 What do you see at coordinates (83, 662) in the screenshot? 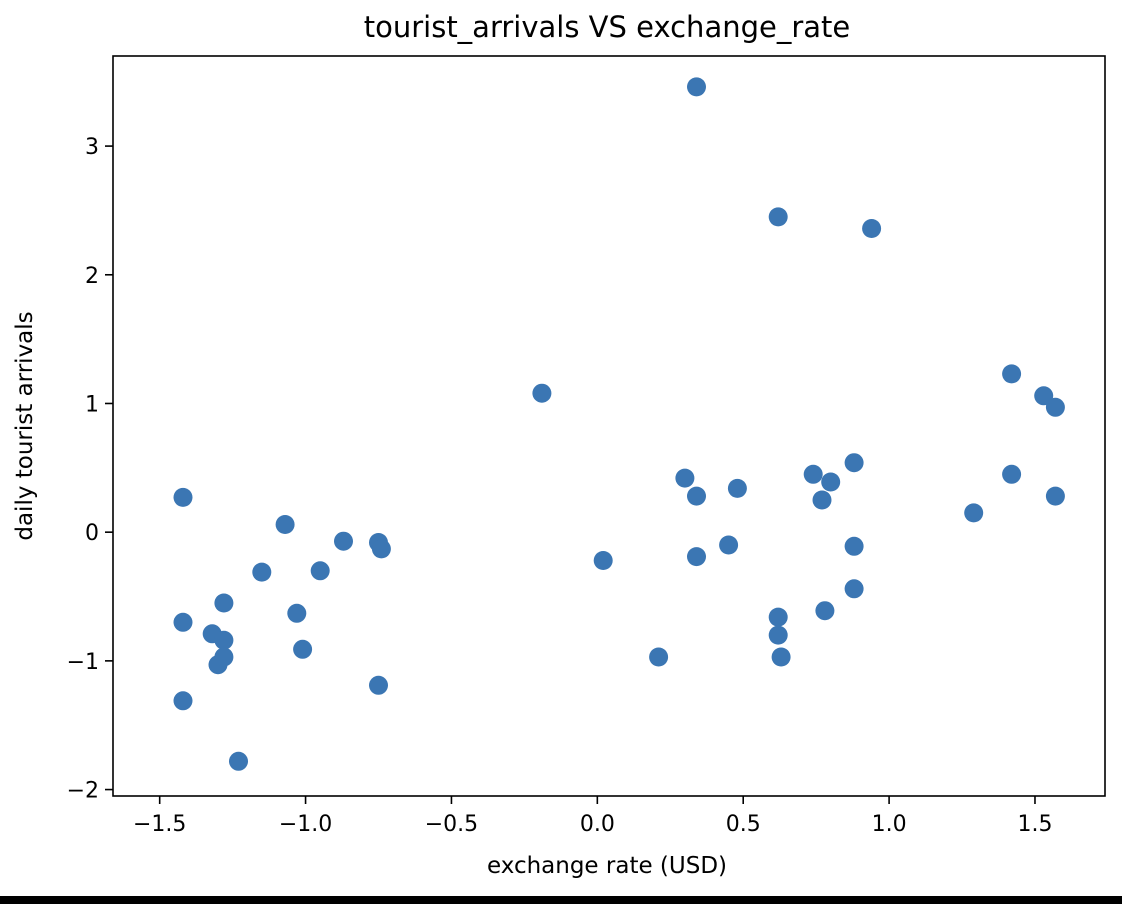
I see `y-tick-label: −1` at bounding box center [83, 662].